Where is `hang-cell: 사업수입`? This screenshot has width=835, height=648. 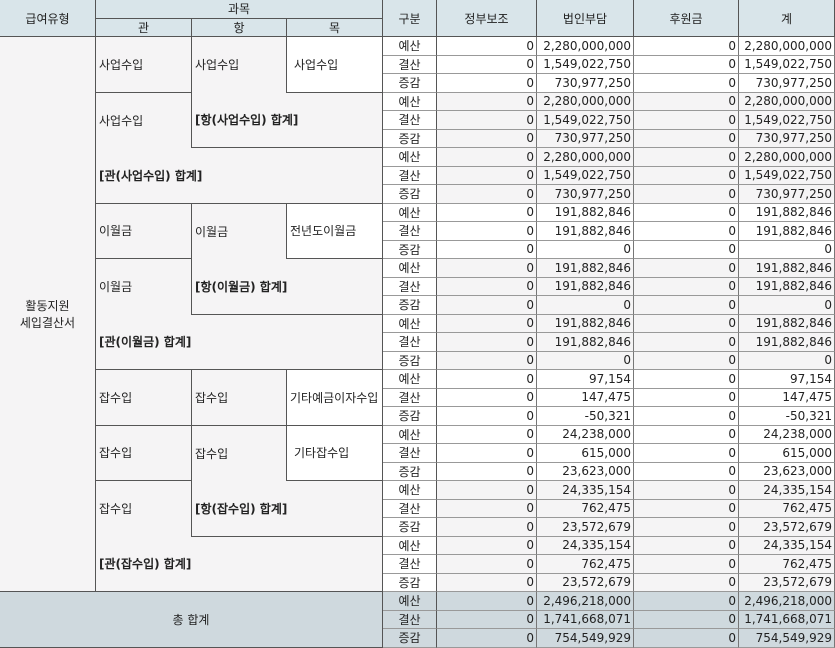
hang-cell: 사업수입 is located at coordinates (239, 65).